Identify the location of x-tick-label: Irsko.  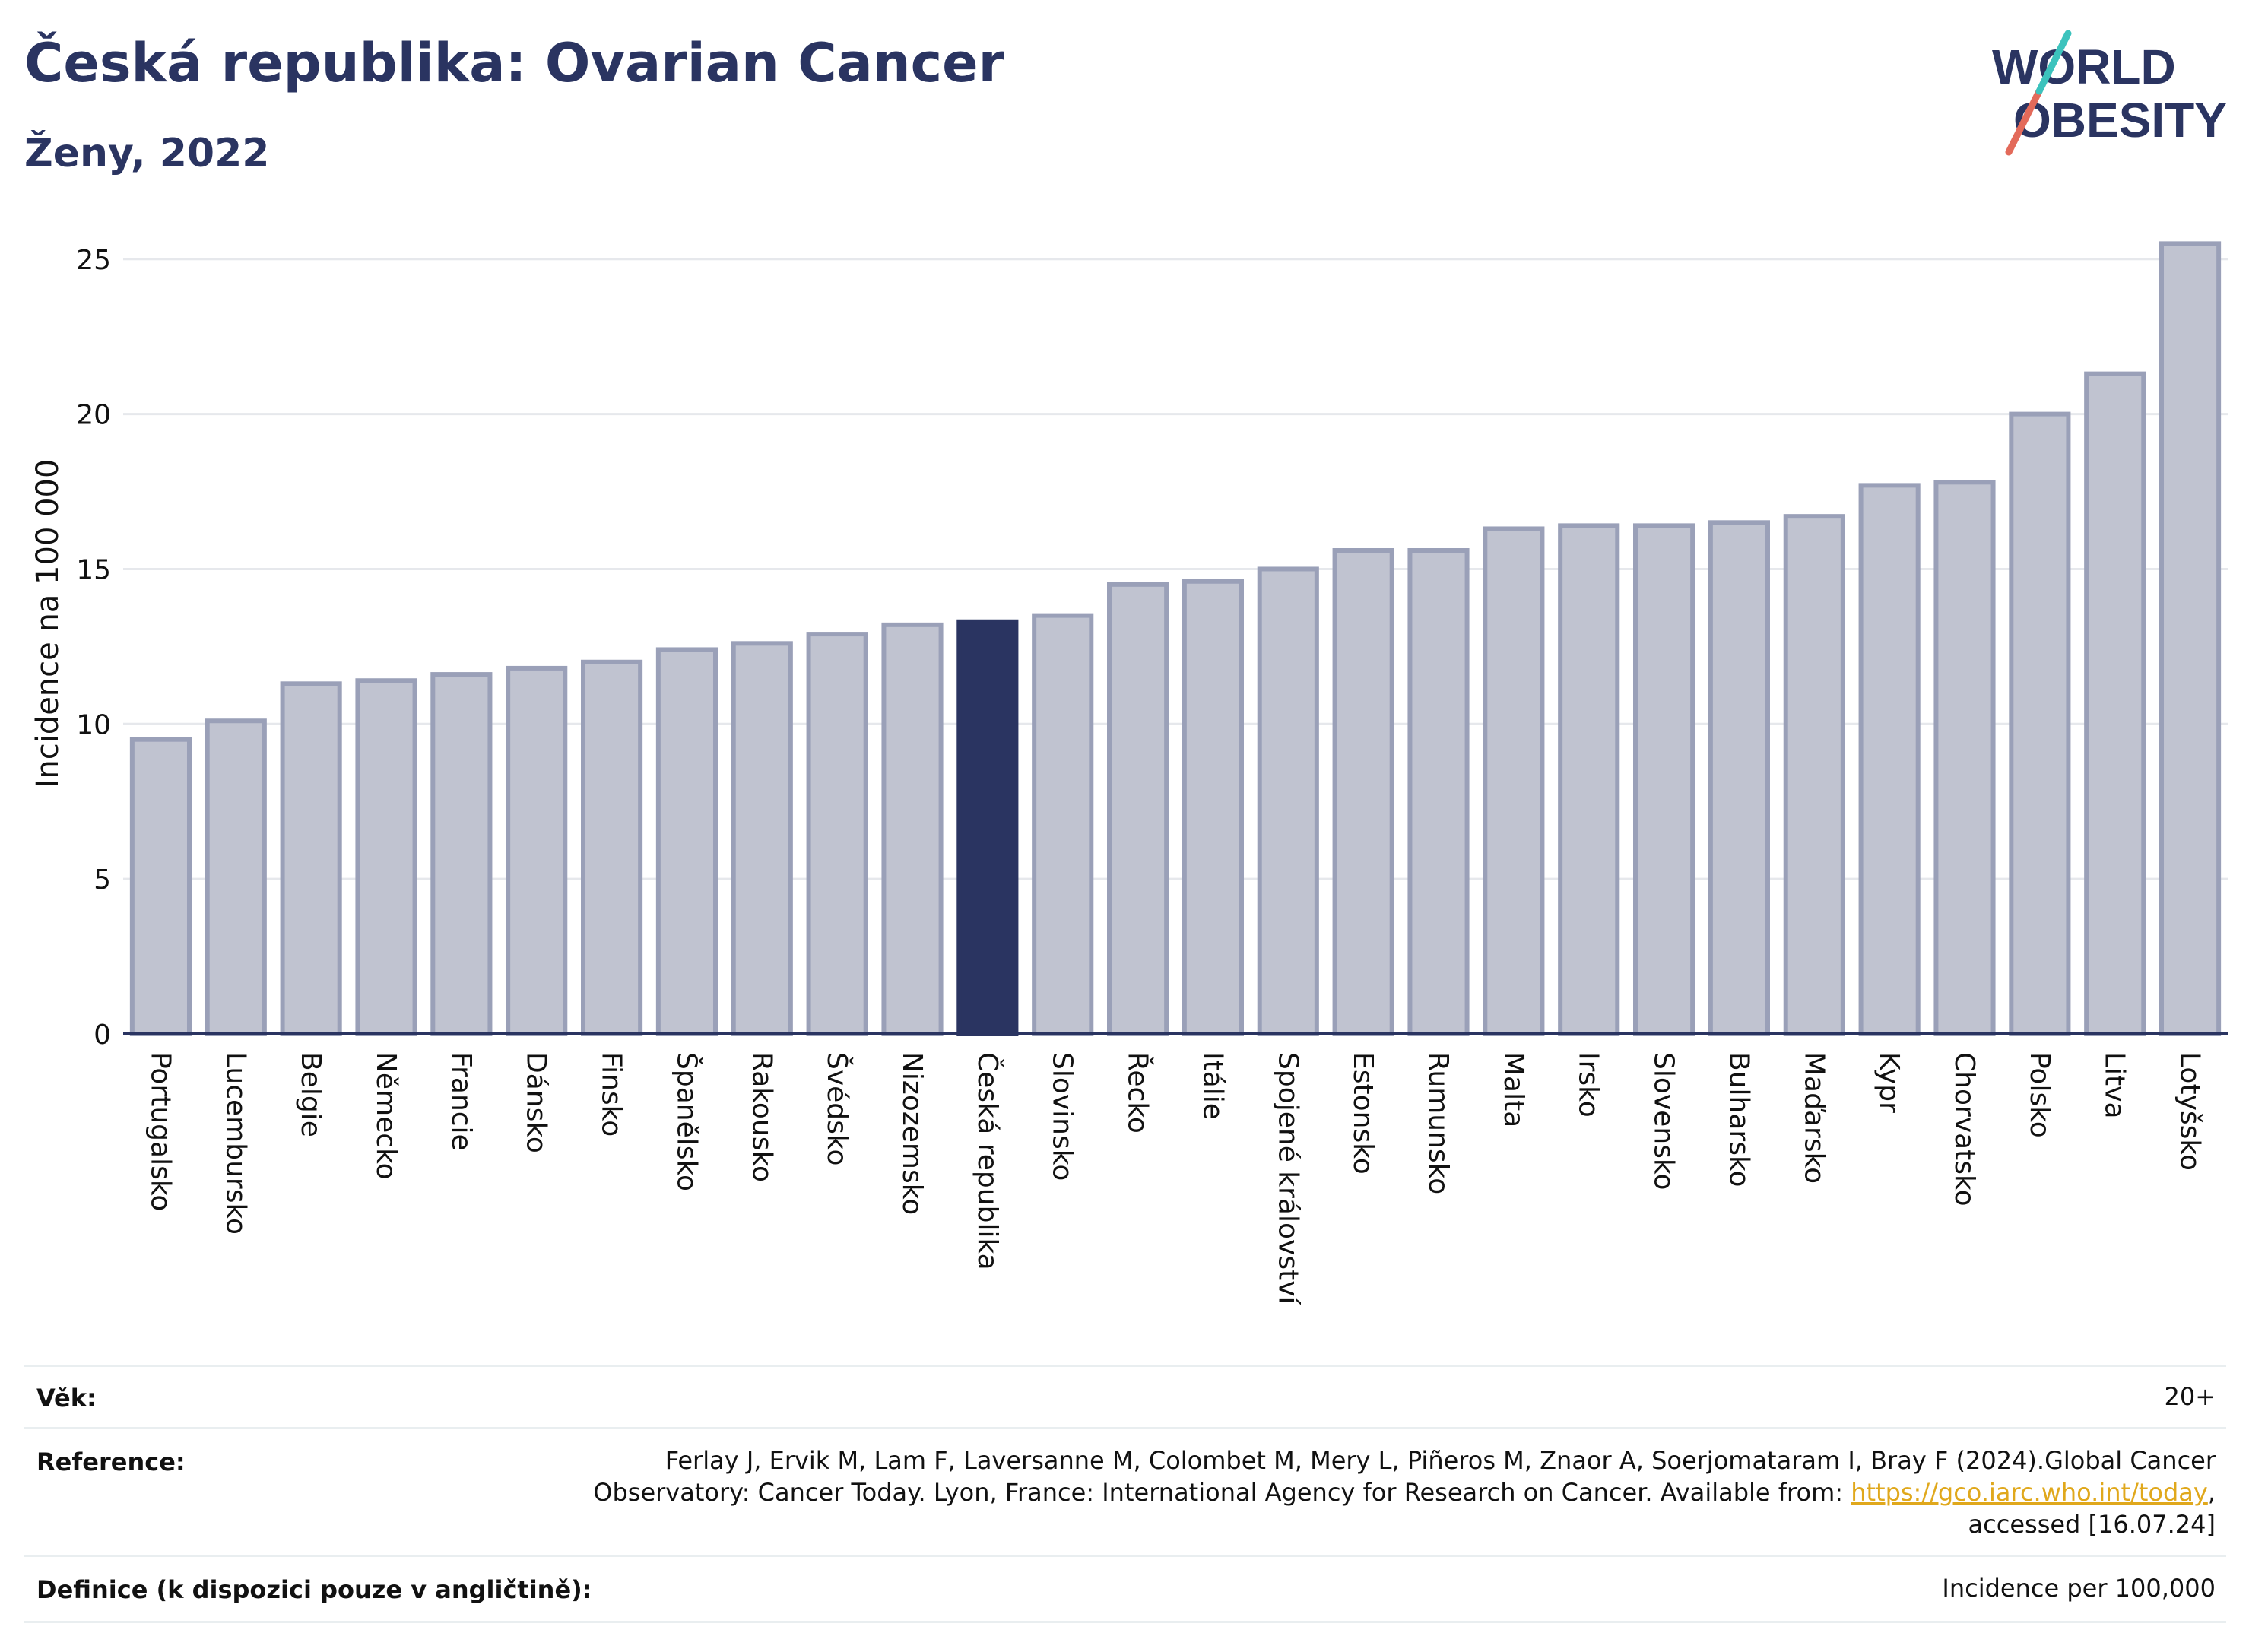
(1588, 1085).